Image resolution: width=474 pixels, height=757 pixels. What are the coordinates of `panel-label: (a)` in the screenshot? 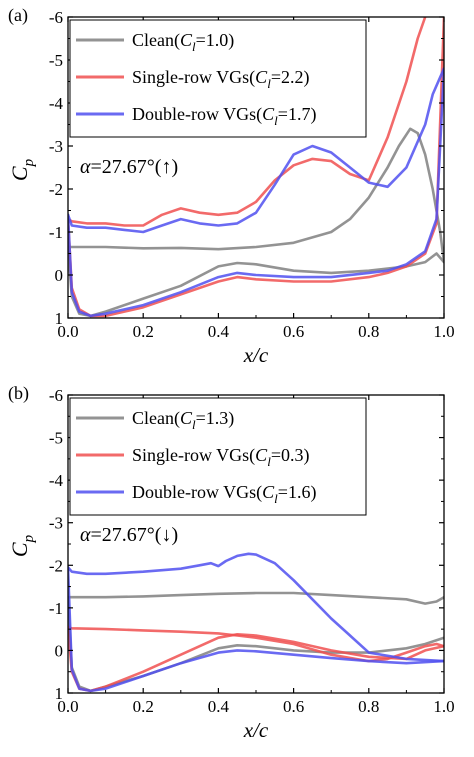 It's located at (18, 15).